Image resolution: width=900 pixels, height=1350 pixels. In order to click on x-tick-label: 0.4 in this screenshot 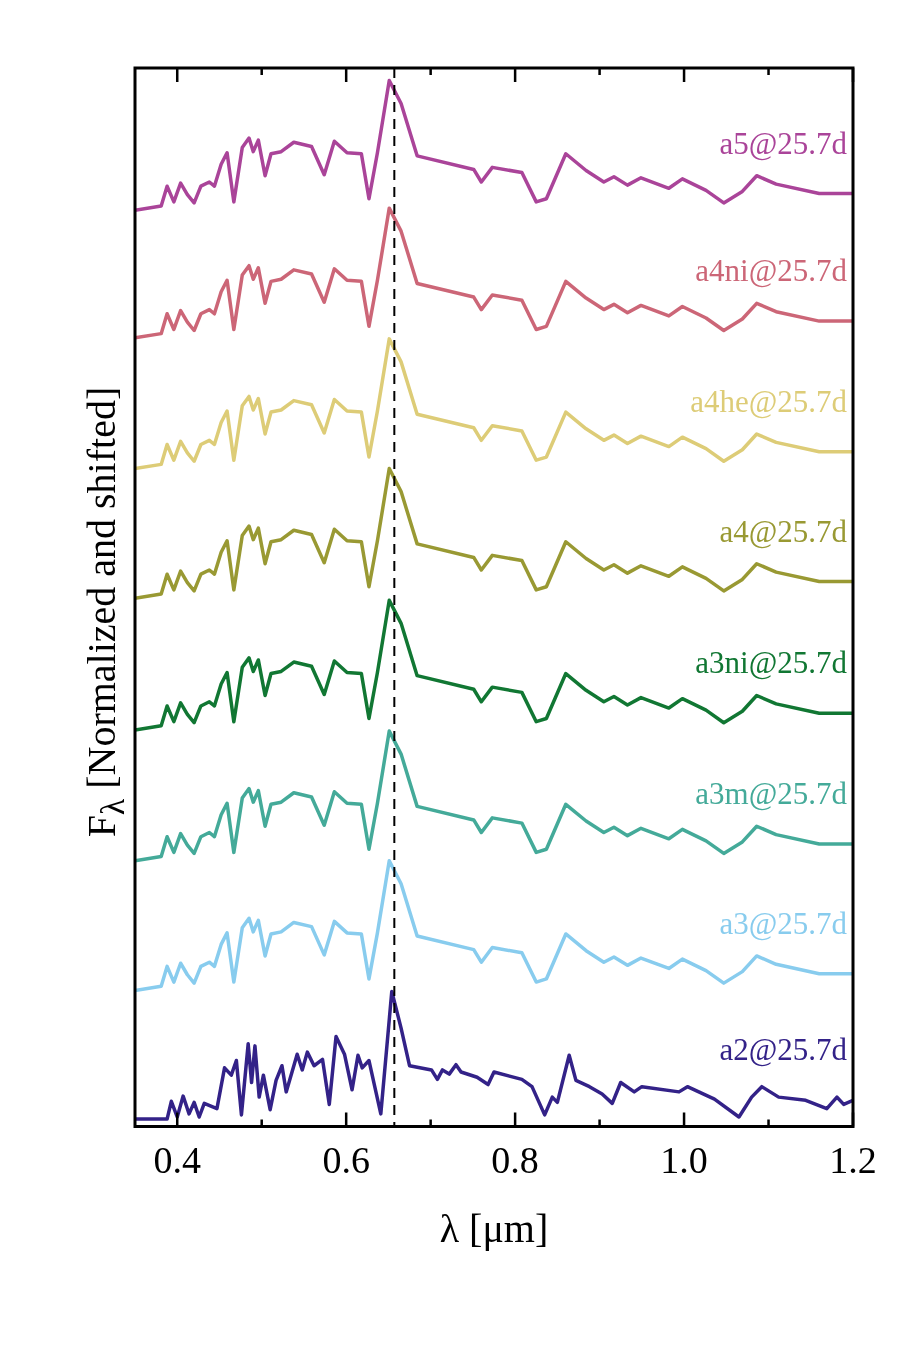, I will do `click(177, 1160)`.